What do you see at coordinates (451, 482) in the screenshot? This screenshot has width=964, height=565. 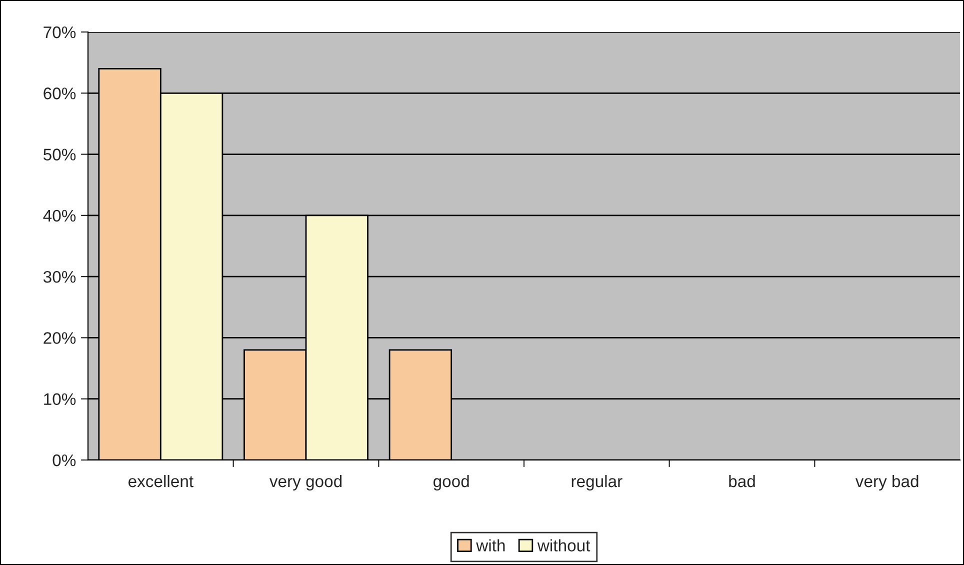 I see `x-tick-label: good` at bounding box center [451, 482].